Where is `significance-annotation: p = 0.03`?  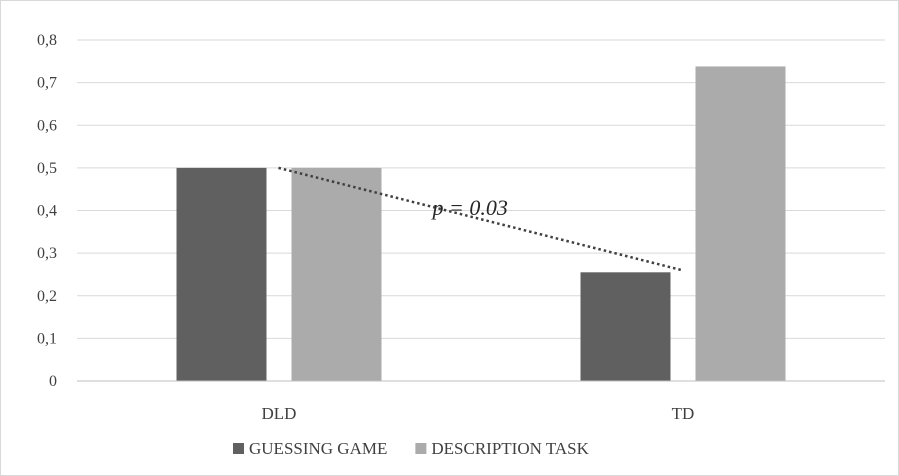 significance-annotation: p = 0.03 is located at coordinates (480, 219).